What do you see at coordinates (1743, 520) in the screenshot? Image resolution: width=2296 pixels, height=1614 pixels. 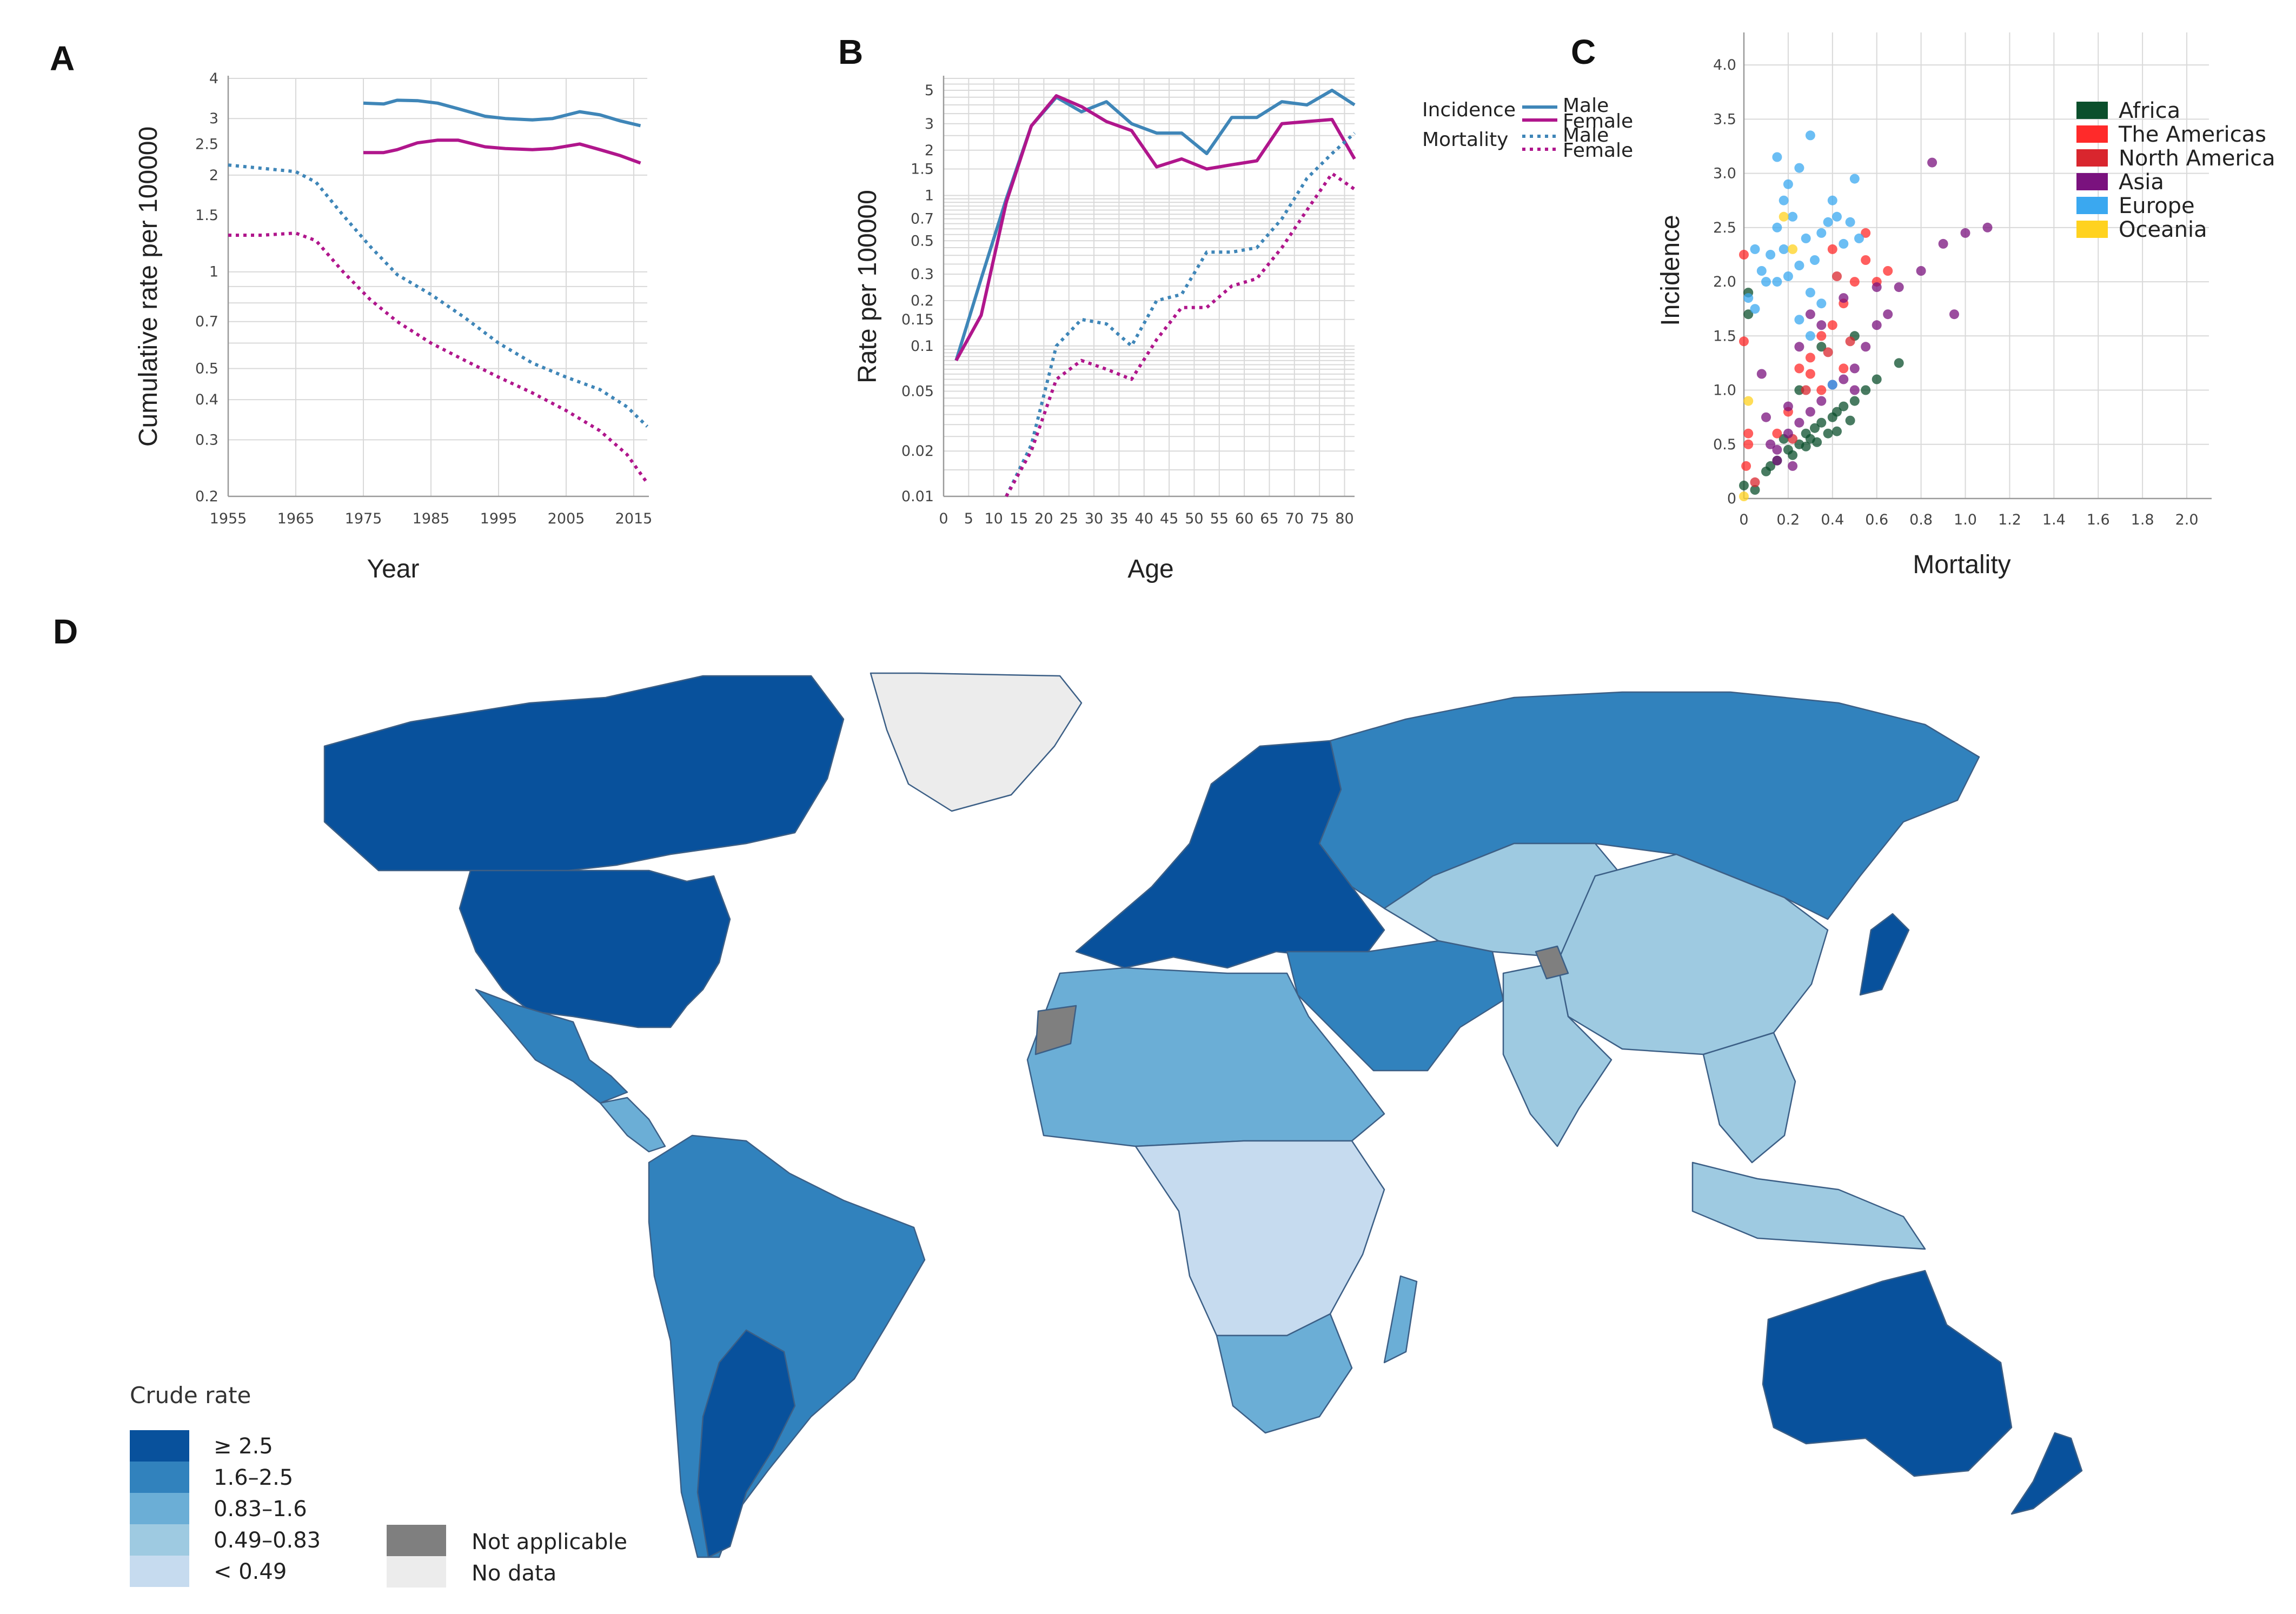 I see `x-tick-label: 0` at bounding box center [1743, 520].